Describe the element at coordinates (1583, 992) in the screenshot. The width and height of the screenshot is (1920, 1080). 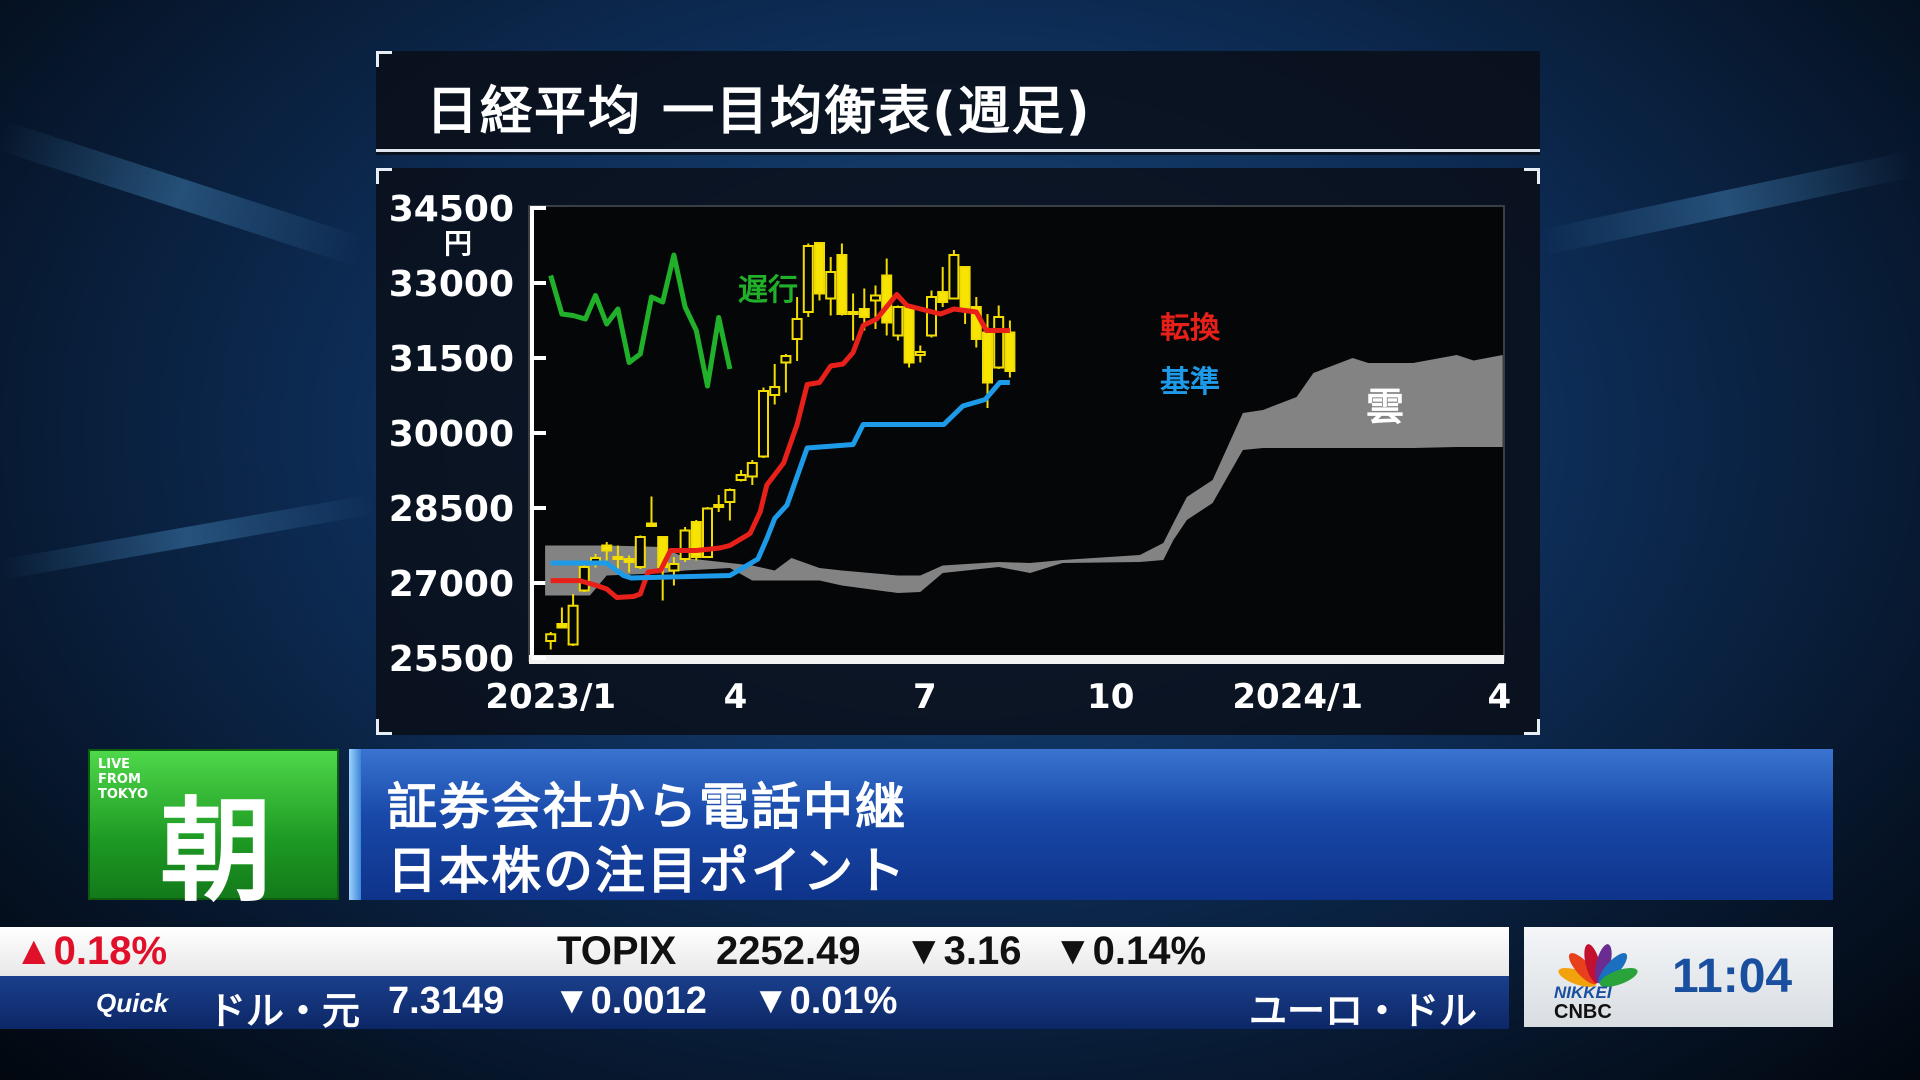
I see `logo-nikkei: NIKKEI` at that location.